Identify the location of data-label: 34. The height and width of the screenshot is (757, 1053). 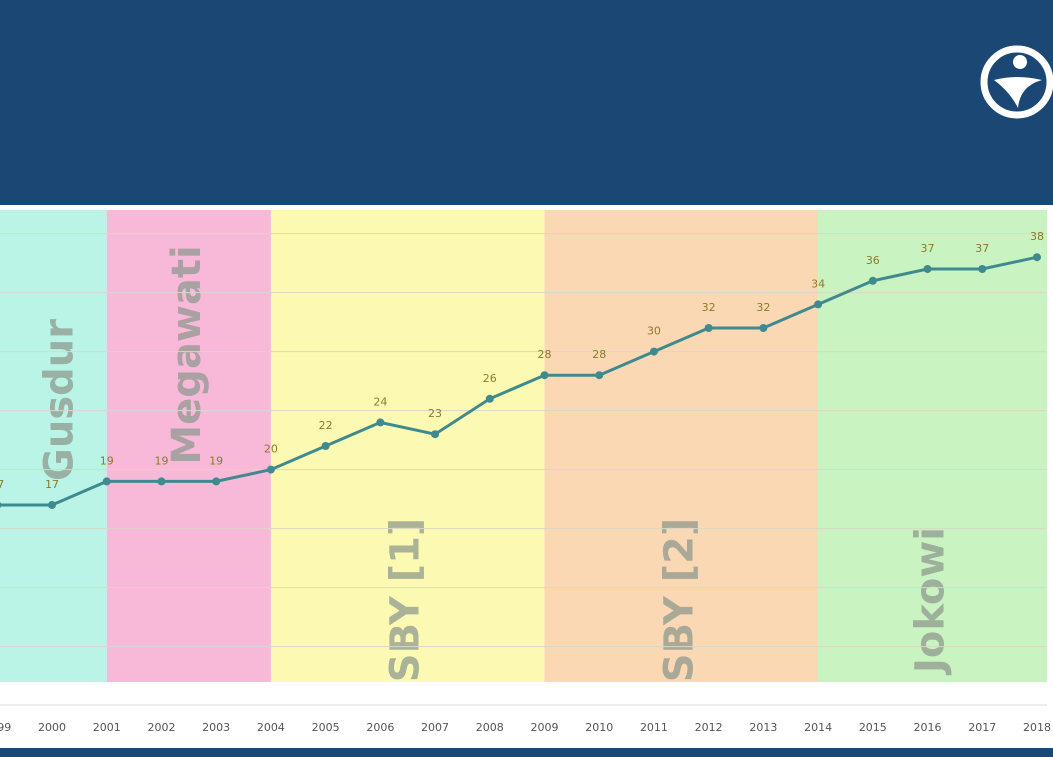
(818, 283).